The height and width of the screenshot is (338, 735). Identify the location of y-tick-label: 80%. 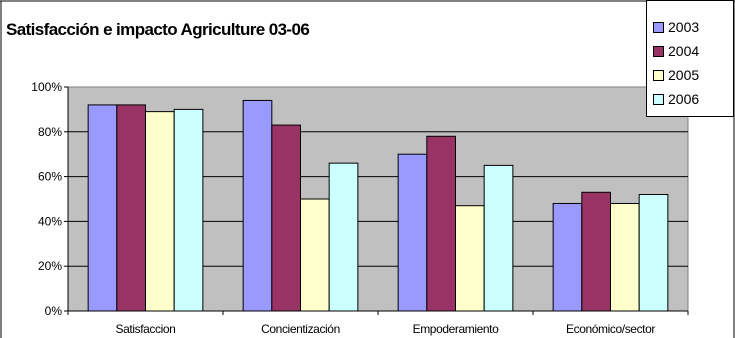
(50, 132).